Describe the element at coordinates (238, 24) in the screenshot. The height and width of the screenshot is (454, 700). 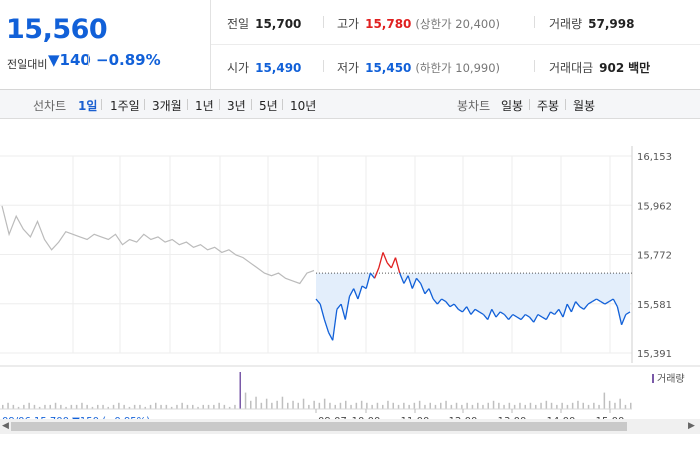
I see `stat-label: 전일` at that location.